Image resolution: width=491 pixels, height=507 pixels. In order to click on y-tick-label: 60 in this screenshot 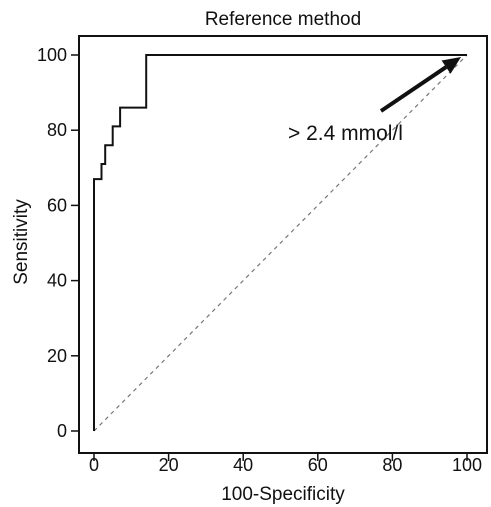, I will do `click(57, 205)`.